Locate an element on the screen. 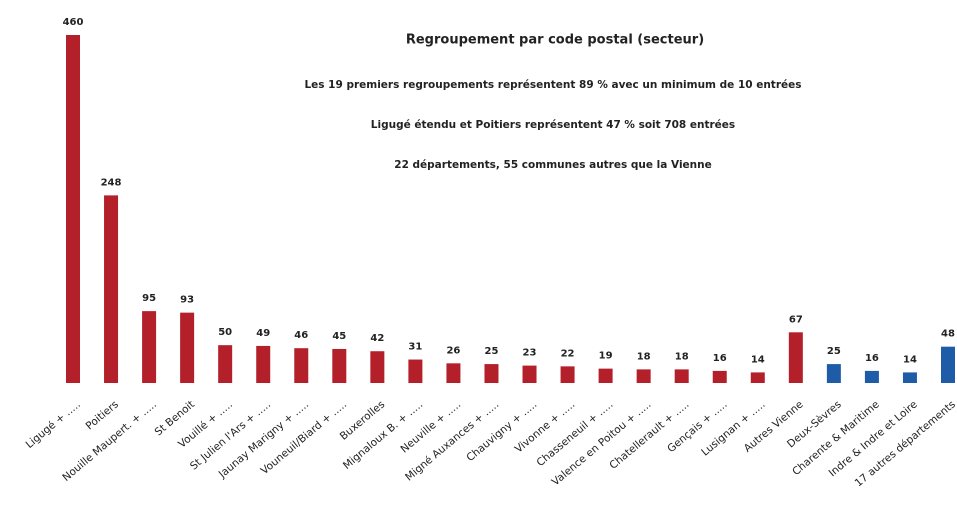  value-label: 49 is located at coordinates (263, 333).